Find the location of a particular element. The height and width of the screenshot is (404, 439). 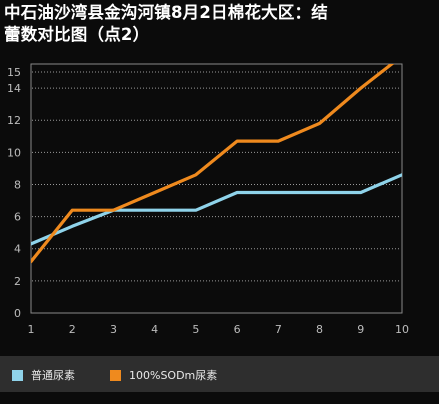

legend-item-series-2: 100%SODm尿素 is located at coordinates (163, 375).